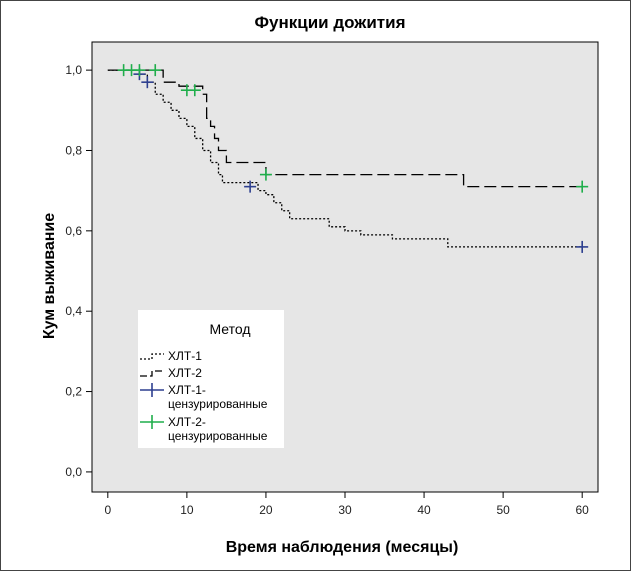  What do you see at coordinates (583, 510) in the screenshot?
I see `x-tick-label: 60` at bounding box center [583, 510].